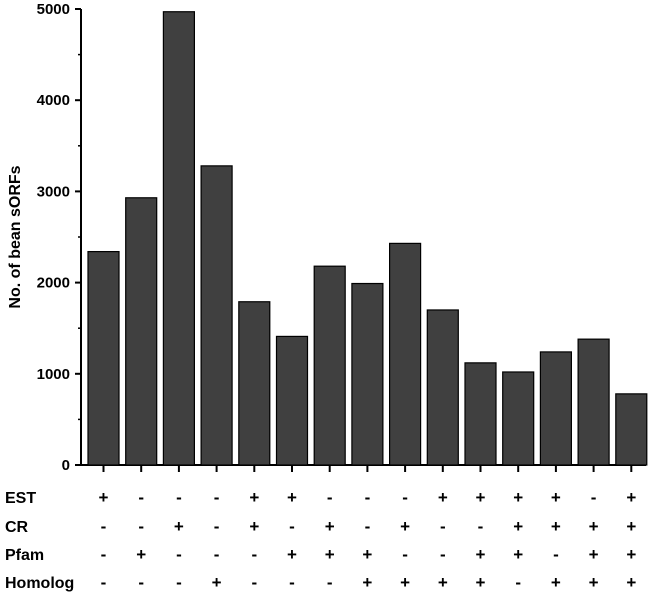 The height and width of the screenshot is (594, 649). What do you see at coordinates (53, 191) in the screenshot?
I see `y-tick-label: 3000` at bounding box center [53, 191].